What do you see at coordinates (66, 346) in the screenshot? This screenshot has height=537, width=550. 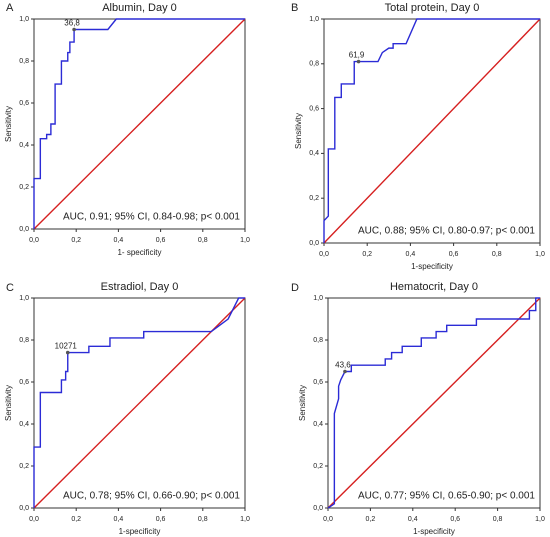 I see `cutoff-label: 10271` at bounding box center [66, 346].